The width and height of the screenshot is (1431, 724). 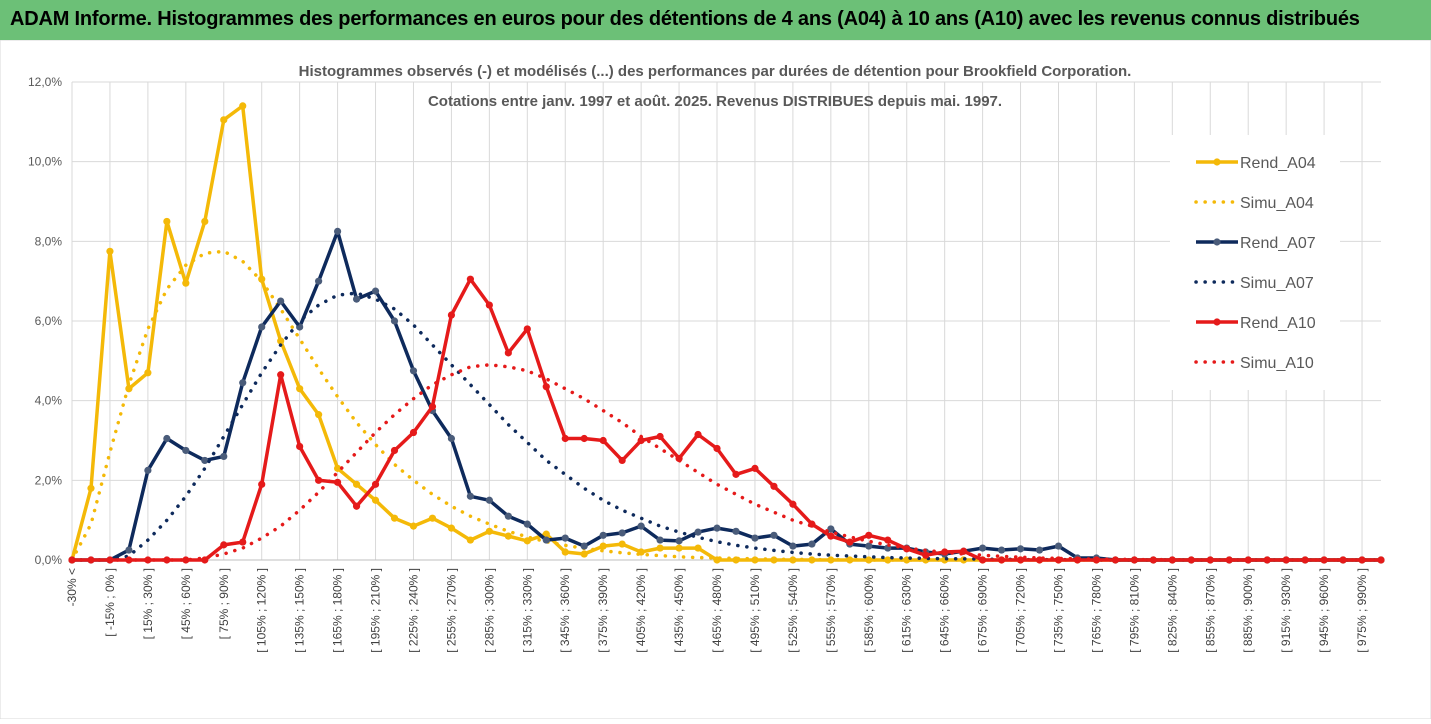 What do you see at coordinates (49, 241) in the screenshot?
I see `y-tick-label: 8,0%` at bounding box center [49, 241].